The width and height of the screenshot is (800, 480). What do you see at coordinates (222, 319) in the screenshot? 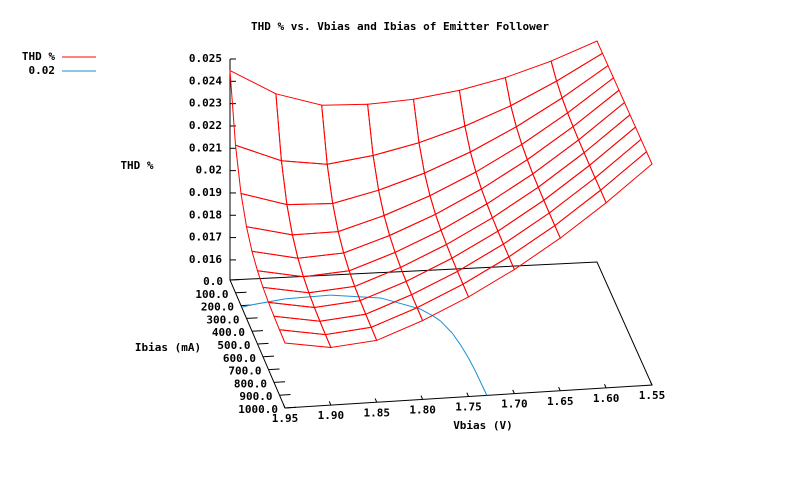
I see `y-tick-label: 300.0` at bounding box center [222, 319].